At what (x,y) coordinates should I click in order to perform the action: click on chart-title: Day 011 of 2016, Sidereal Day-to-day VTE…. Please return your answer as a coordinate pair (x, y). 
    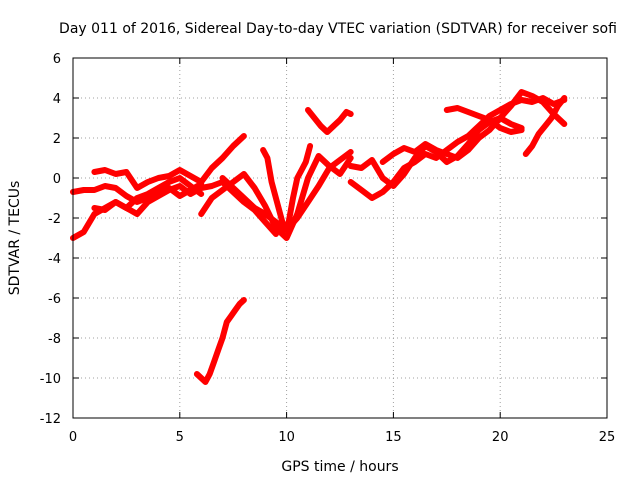
    Looking at the image, I should click on (338, 29).